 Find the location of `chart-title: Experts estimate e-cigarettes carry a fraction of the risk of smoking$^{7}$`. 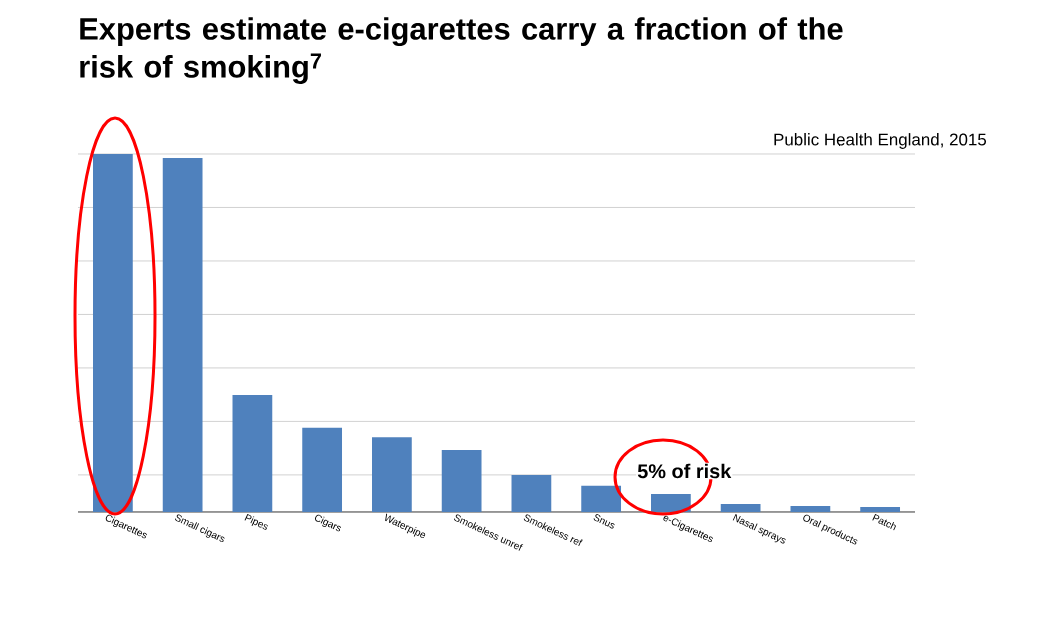

chart-title: Experts estimate e-cigarettes carry a fraction of the risk of smoking$^{7}$ is located at coordinates (461, 50).